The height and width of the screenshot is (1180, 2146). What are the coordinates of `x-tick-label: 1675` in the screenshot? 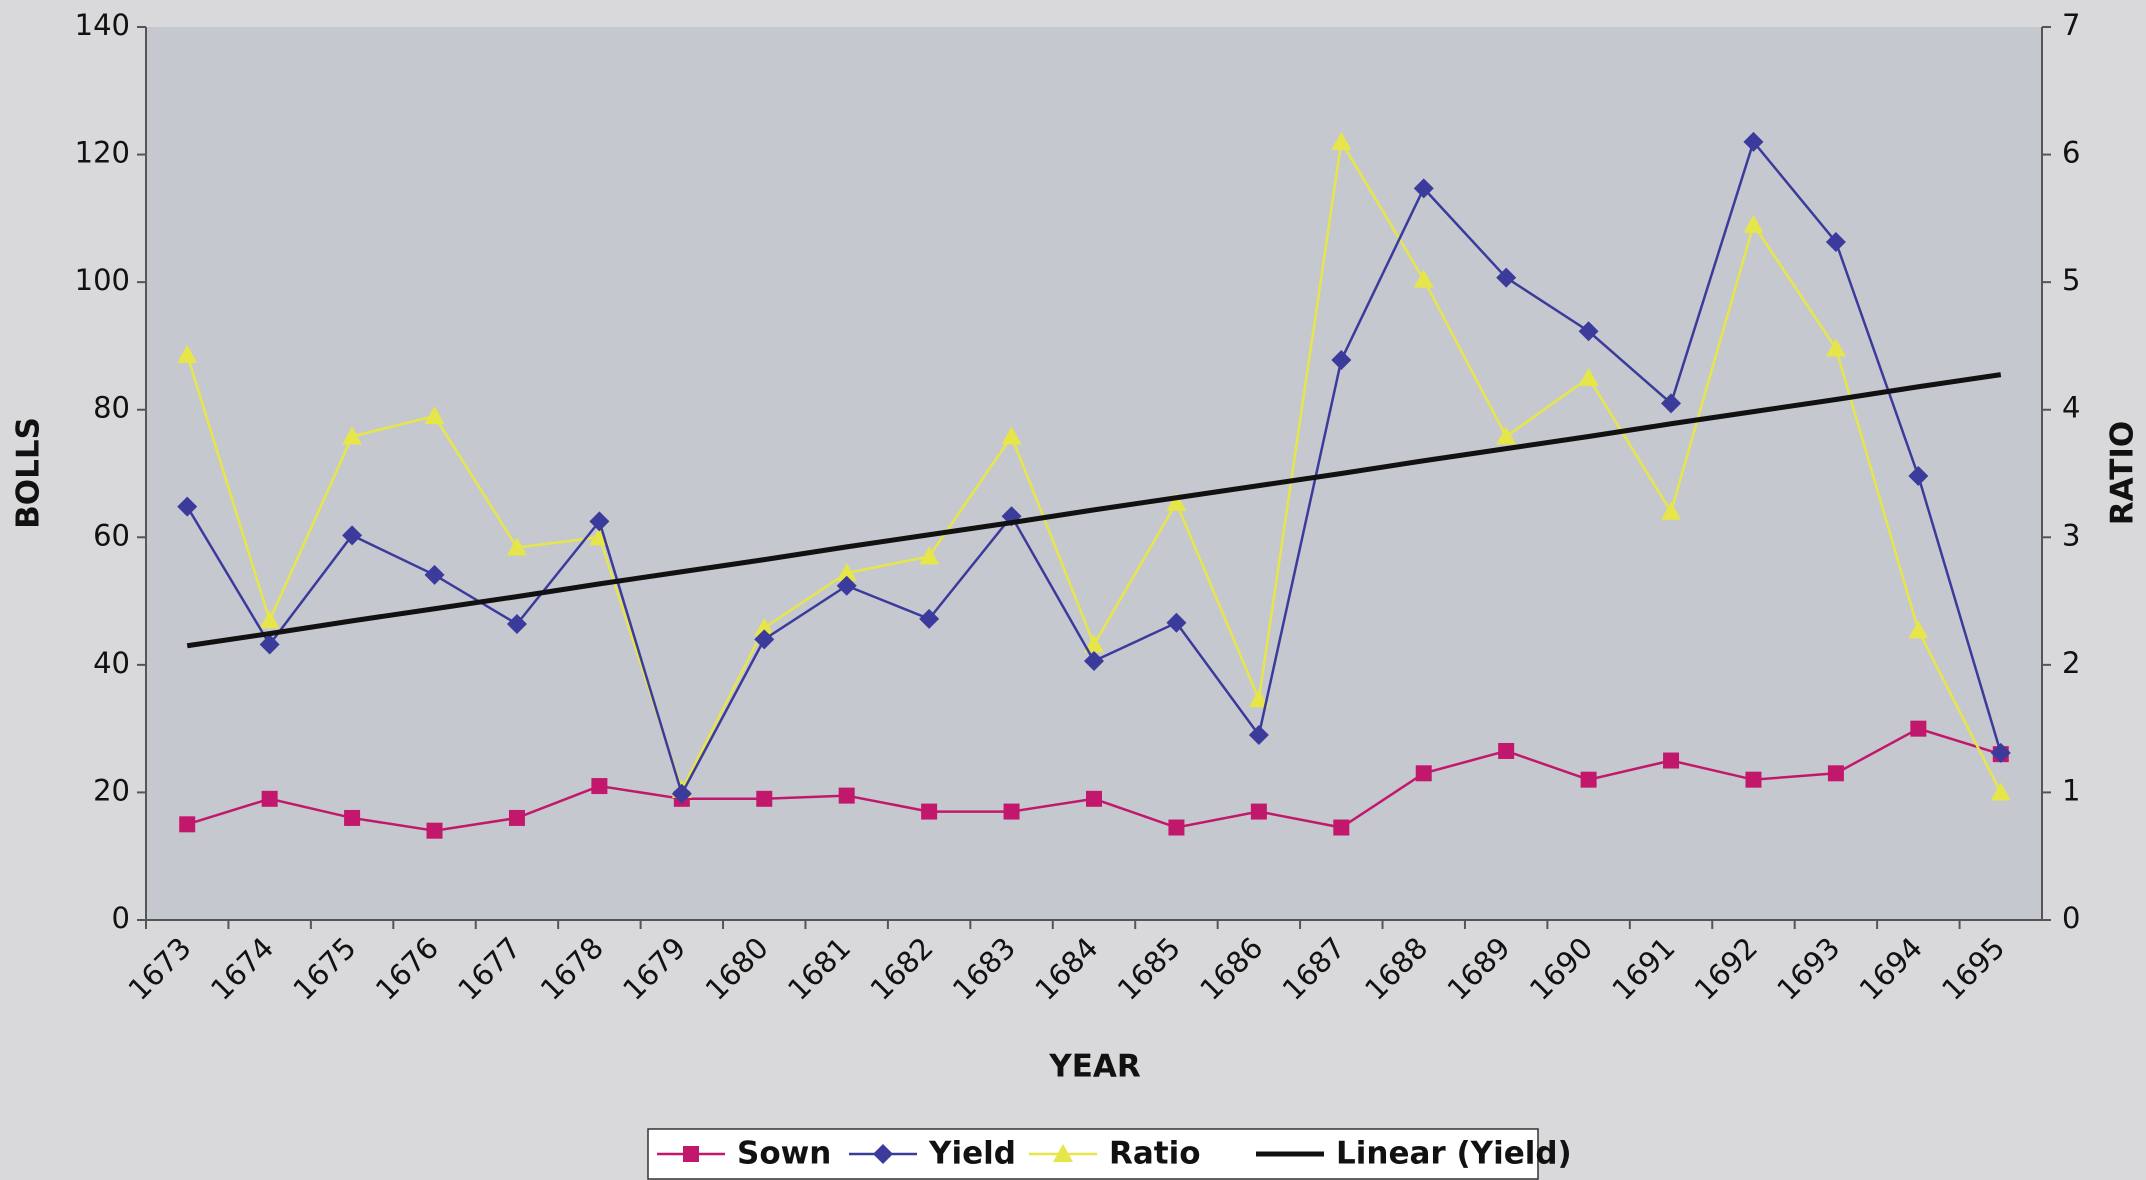 It's located at (324, 969).